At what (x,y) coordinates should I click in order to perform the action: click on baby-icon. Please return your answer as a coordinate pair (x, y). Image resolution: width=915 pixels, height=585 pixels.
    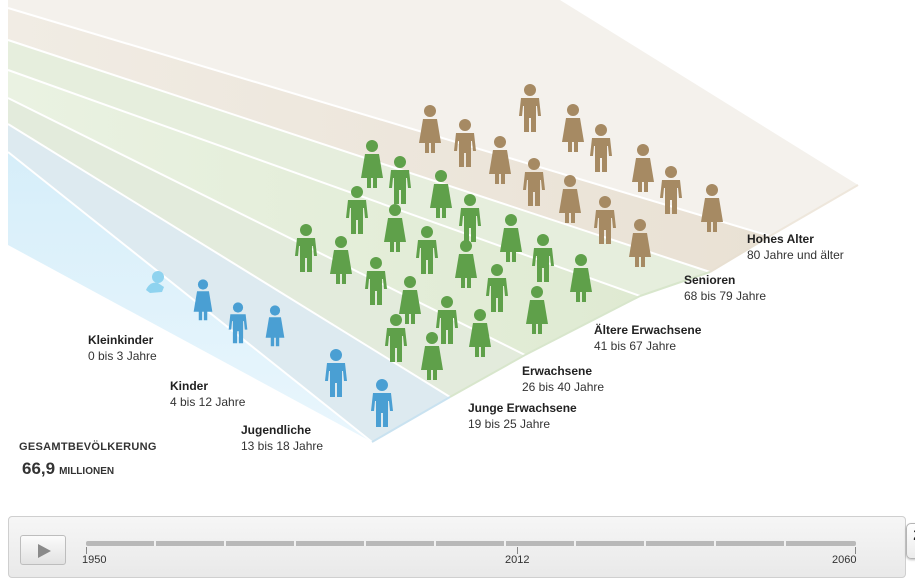
    Looking at the image, I should click on (155, 282).